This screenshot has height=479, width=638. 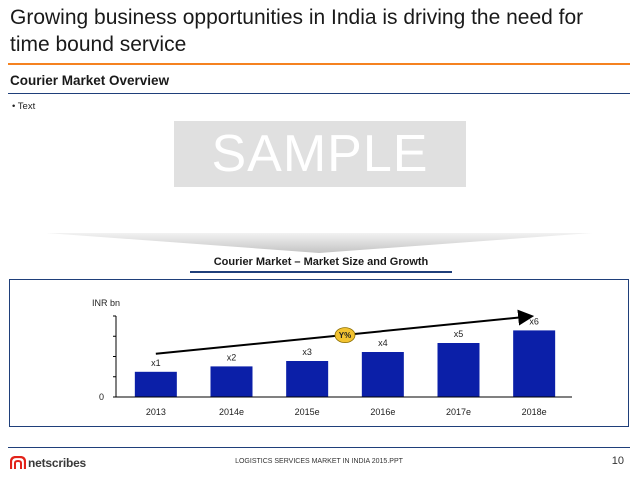 I want to click on bar-2013, so click(x=155, y=384).